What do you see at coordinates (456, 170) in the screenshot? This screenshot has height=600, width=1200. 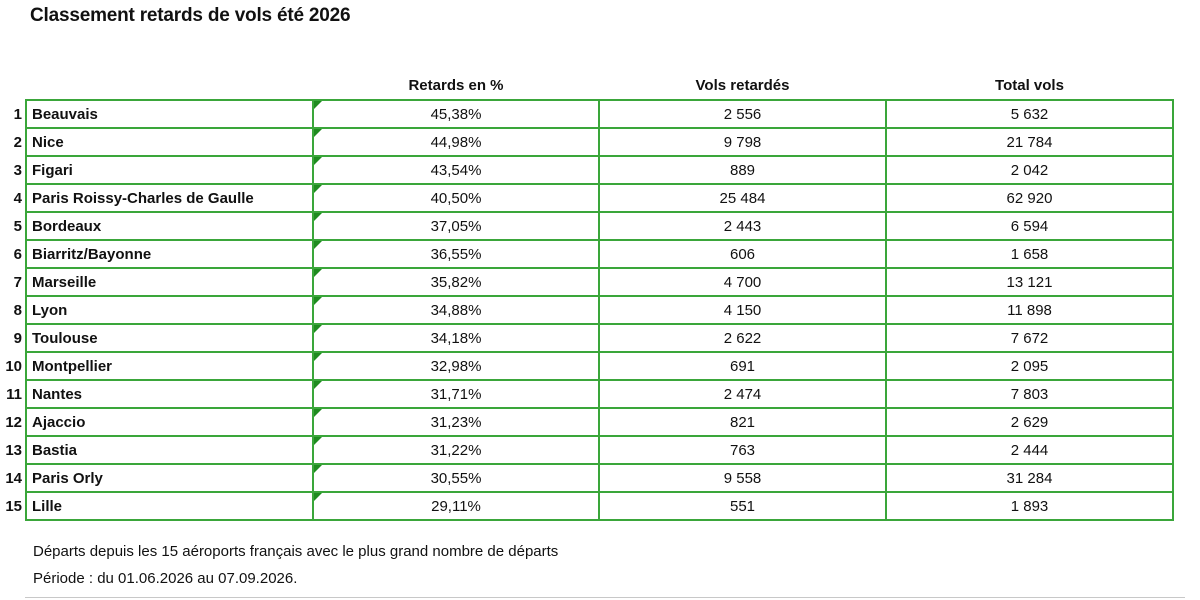 I see `delay-pct-cell: 43,54%` at bounding box center [456, 170].